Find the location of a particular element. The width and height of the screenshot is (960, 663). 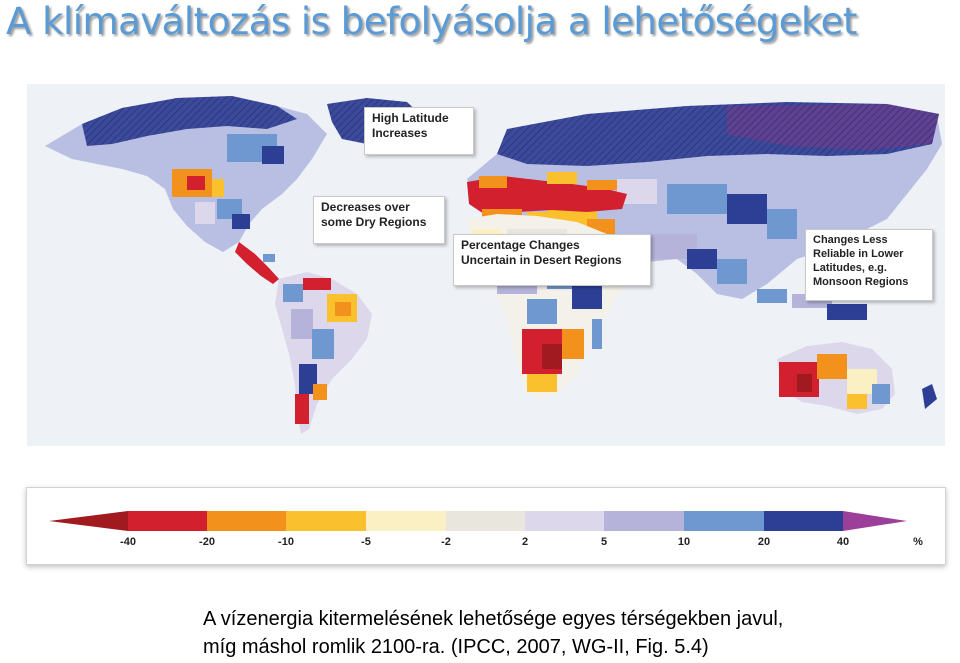

legend-tick-minus-40: -40 is located at coordinates (128, 542).